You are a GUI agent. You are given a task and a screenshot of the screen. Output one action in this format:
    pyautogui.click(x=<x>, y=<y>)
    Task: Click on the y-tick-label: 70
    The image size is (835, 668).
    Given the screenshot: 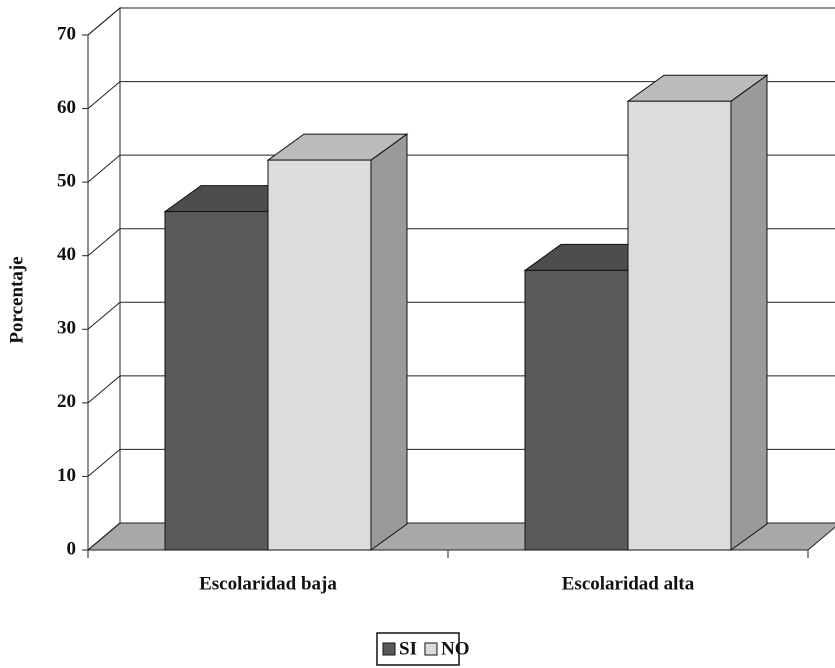 What is the action you would take?
    pyautogui.click(x=66, y=33)
    